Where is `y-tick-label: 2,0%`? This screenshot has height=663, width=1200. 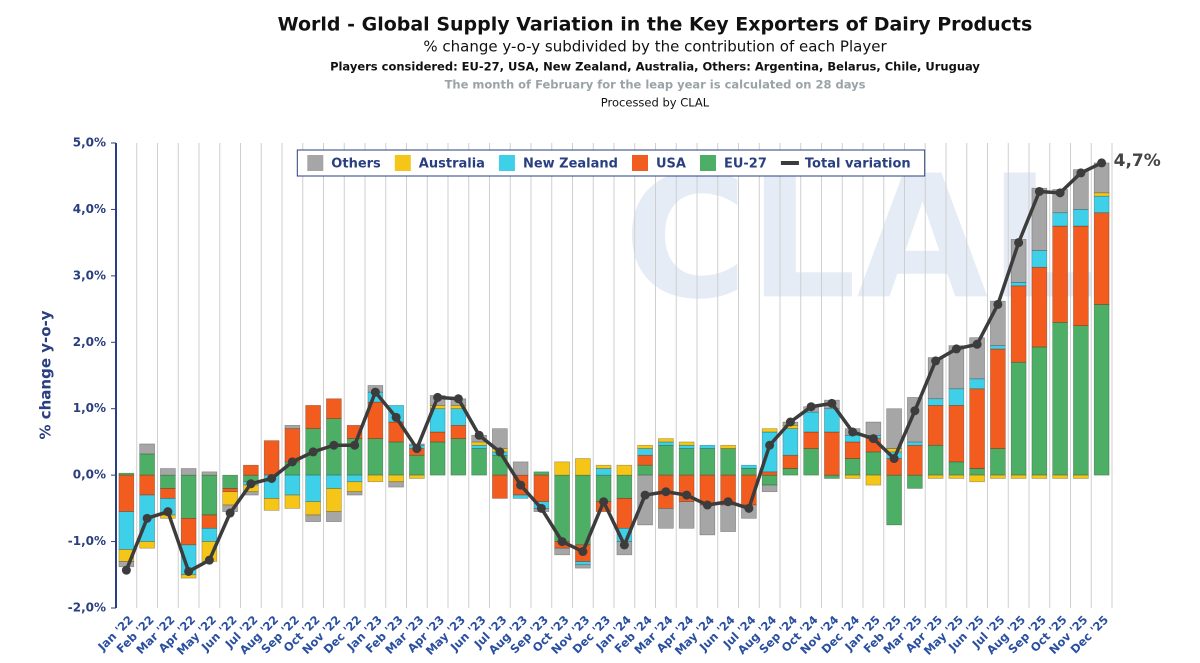
y-tick-label: 2,0% is located at coordinates (89, 342).